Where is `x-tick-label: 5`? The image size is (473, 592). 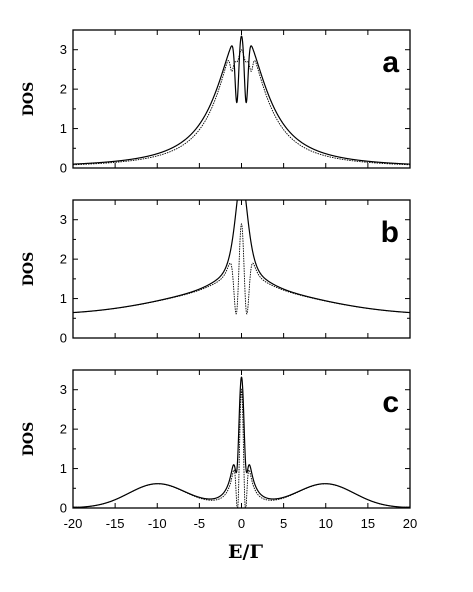 x-tick-label: 5 is located at coordinates (283, 523).